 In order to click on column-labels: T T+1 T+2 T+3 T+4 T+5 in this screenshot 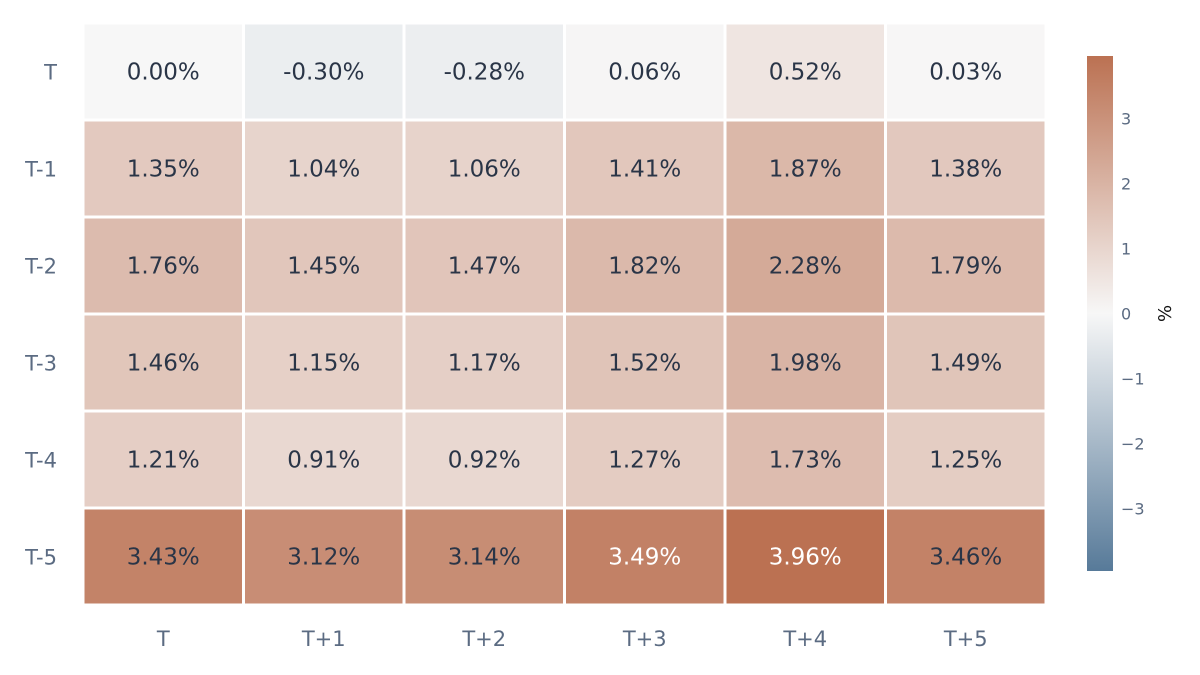, I will do `click(572, 639)`.